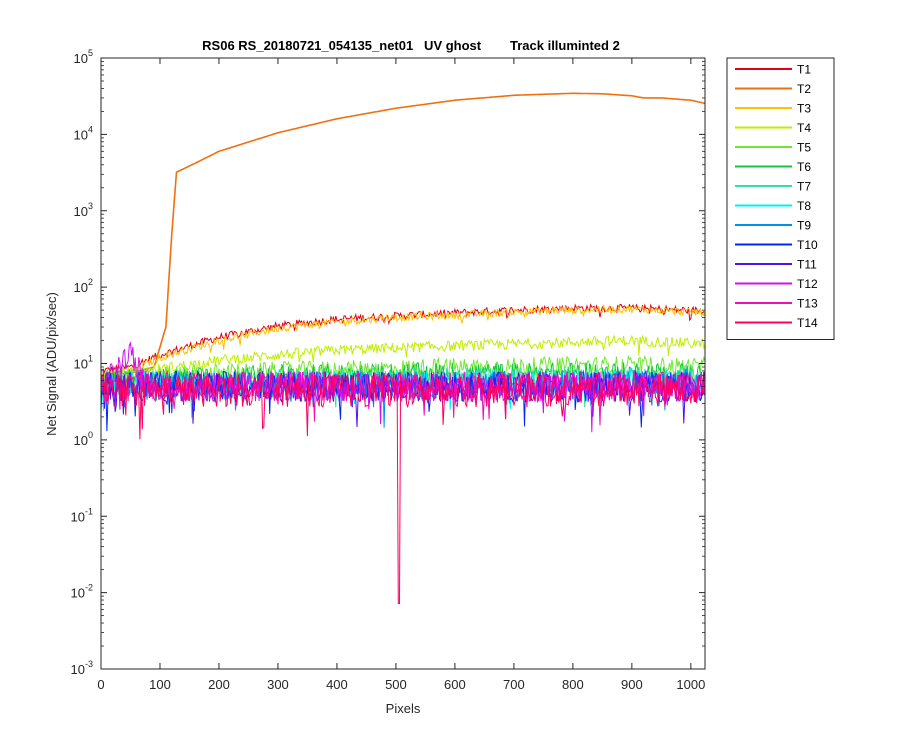  Describe the element at coordinates (690, 684) in the screenshot. I see `x-tick-label: 1000` at that location.